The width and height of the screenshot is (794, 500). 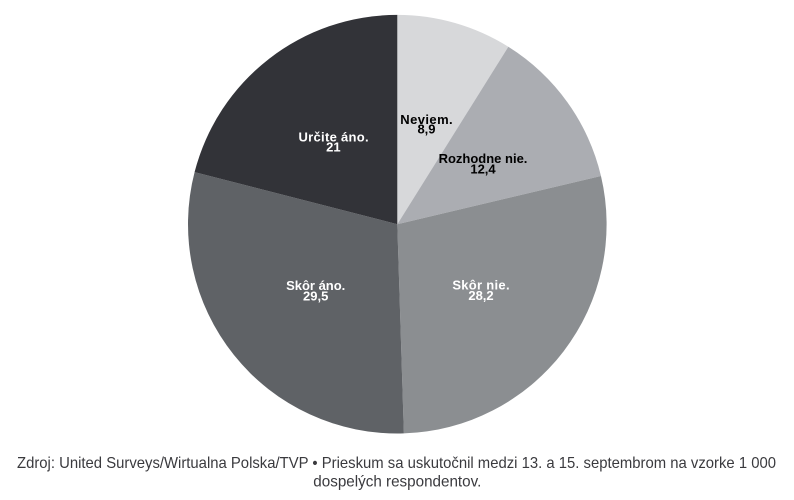 What do you see at coordinates (483, 158) in the screenshot?
I see `svg-text: Rozhodne nie.` at bounding box center [483, 158].